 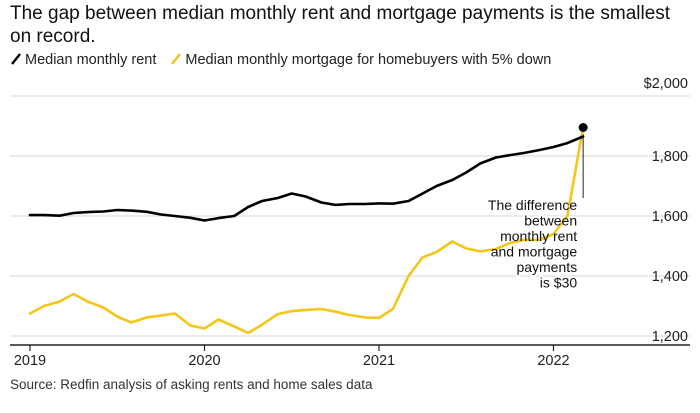 I want to click on y-tick-label: 1,400, so click(x=670, y=277).